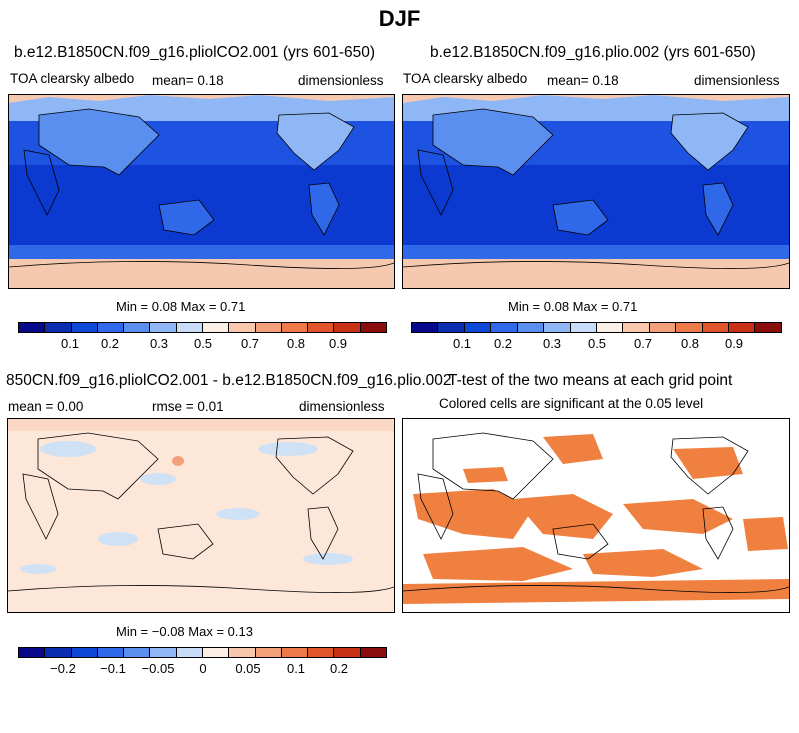  I want to click on panel1-mean-label: mean= 0.18, so click(188, 80).